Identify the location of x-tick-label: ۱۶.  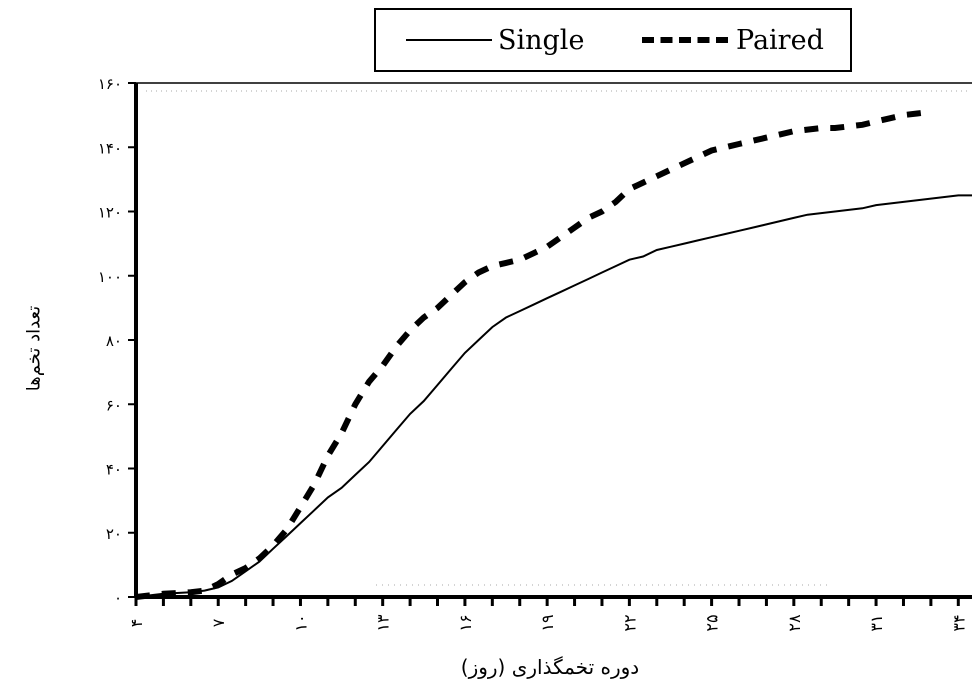
(465, 622).